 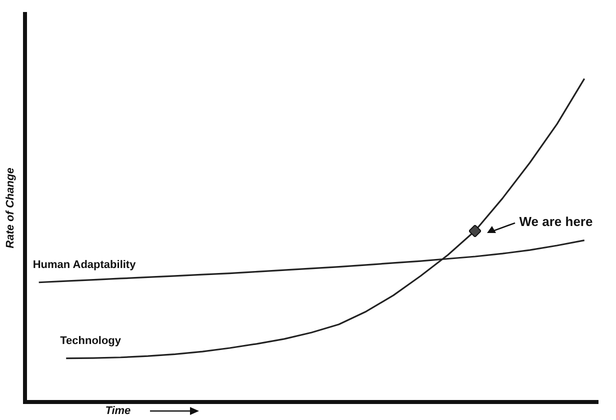 What do you see at coordinates (10, 208) in the screenshot?
I see `y-axis-title: Rate of Change` at bounding box center [10, 208].